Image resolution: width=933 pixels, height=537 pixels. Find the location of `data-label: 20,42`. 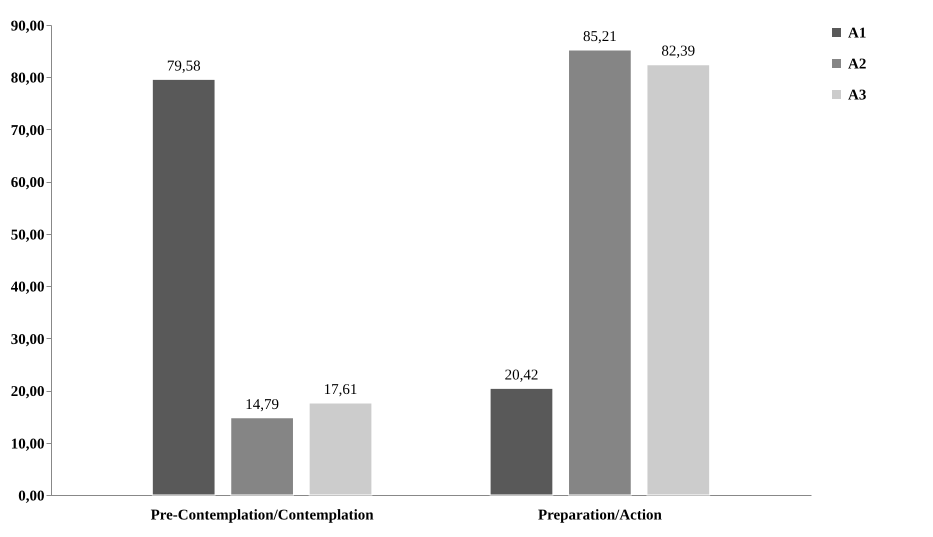

data-label: 20,42 is located at coordinates (521, 375).